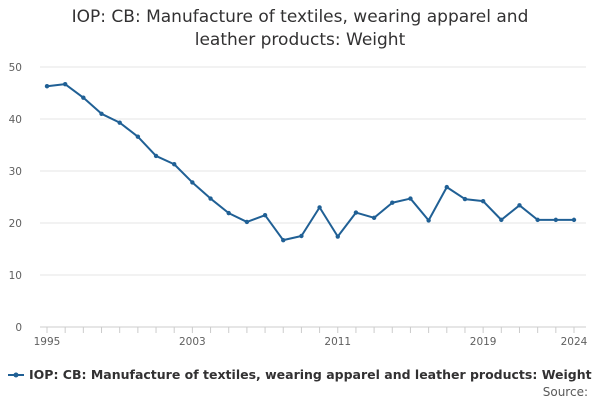 The height and width of the screenshot is (400, 600). What do you see at coordinates (311, 337) in the screenshot?
I see `x-axis: 1995 2003 2011 2019 2024` at bounding box center [311, 337].